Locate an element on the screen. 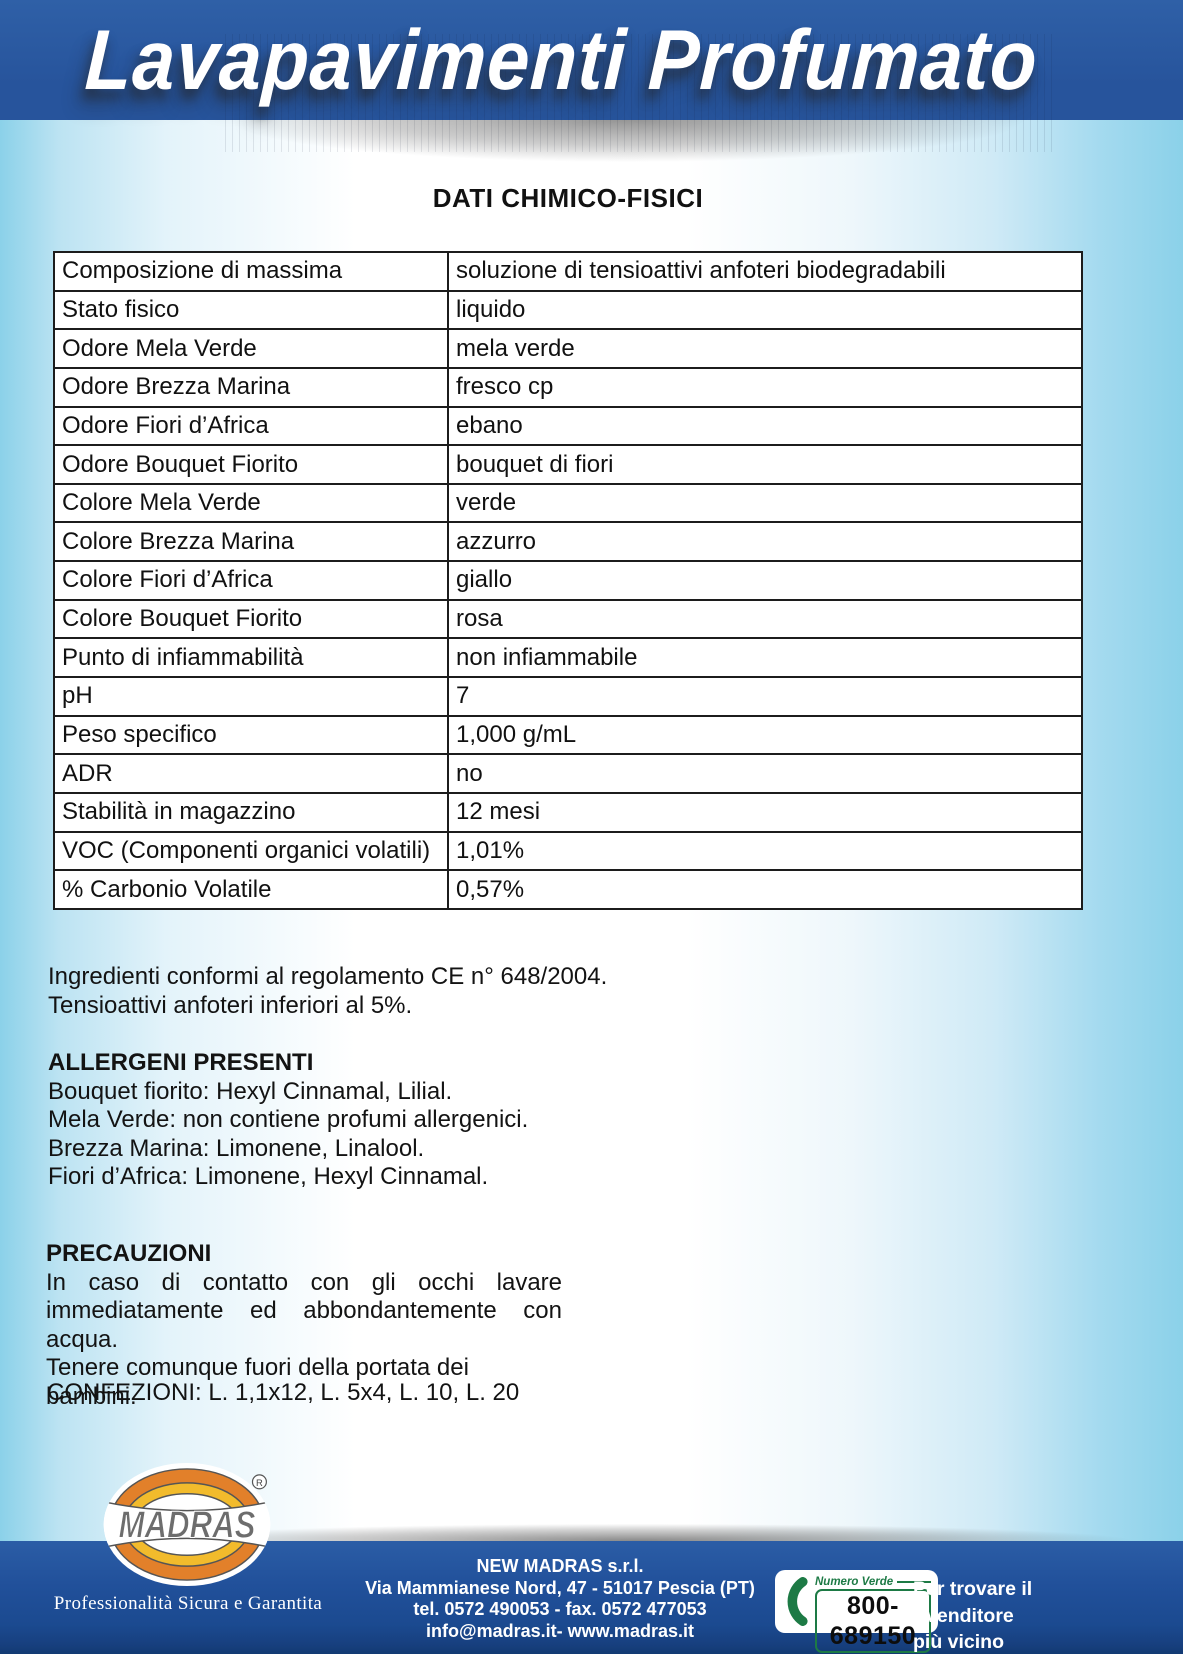  row-value: liquido is located at coordinates (765, 310).